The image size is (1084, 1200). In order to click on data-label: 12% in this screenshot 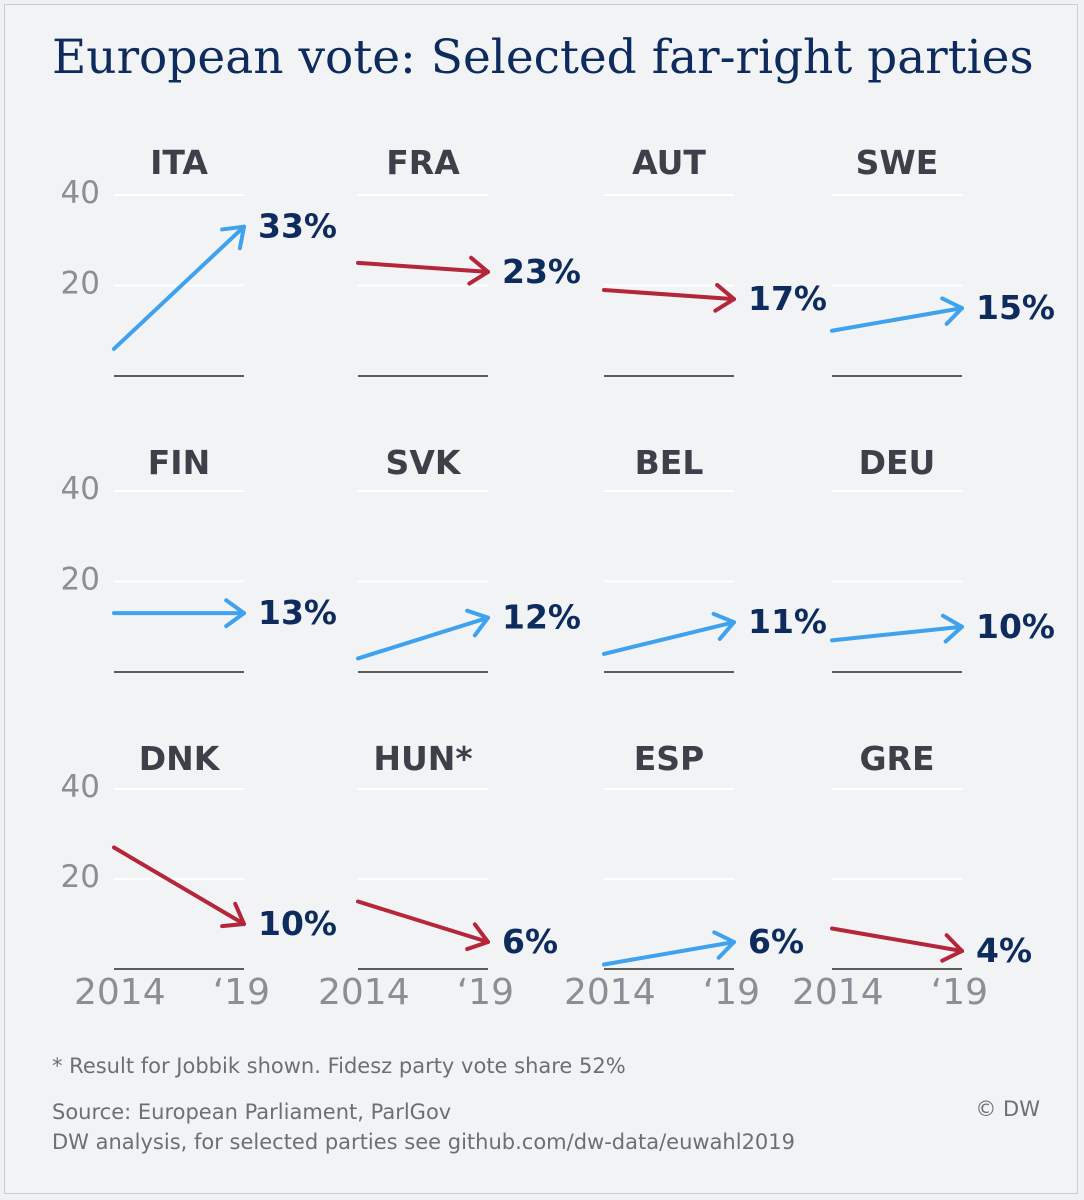, I will do `click(541, 617)`.